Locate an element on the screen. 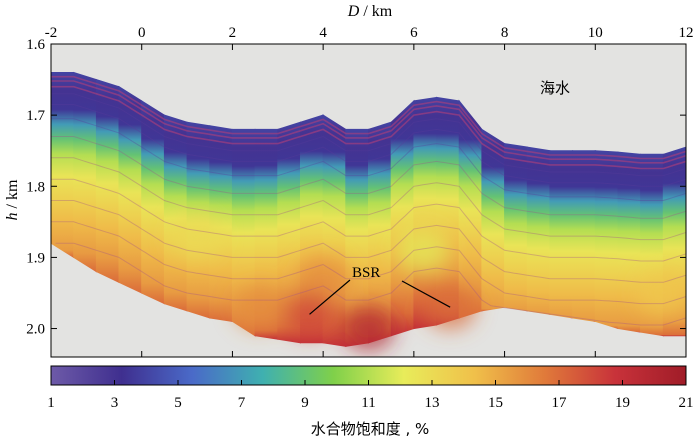  bsr-leader-lines is located at coordinates (380, 297).